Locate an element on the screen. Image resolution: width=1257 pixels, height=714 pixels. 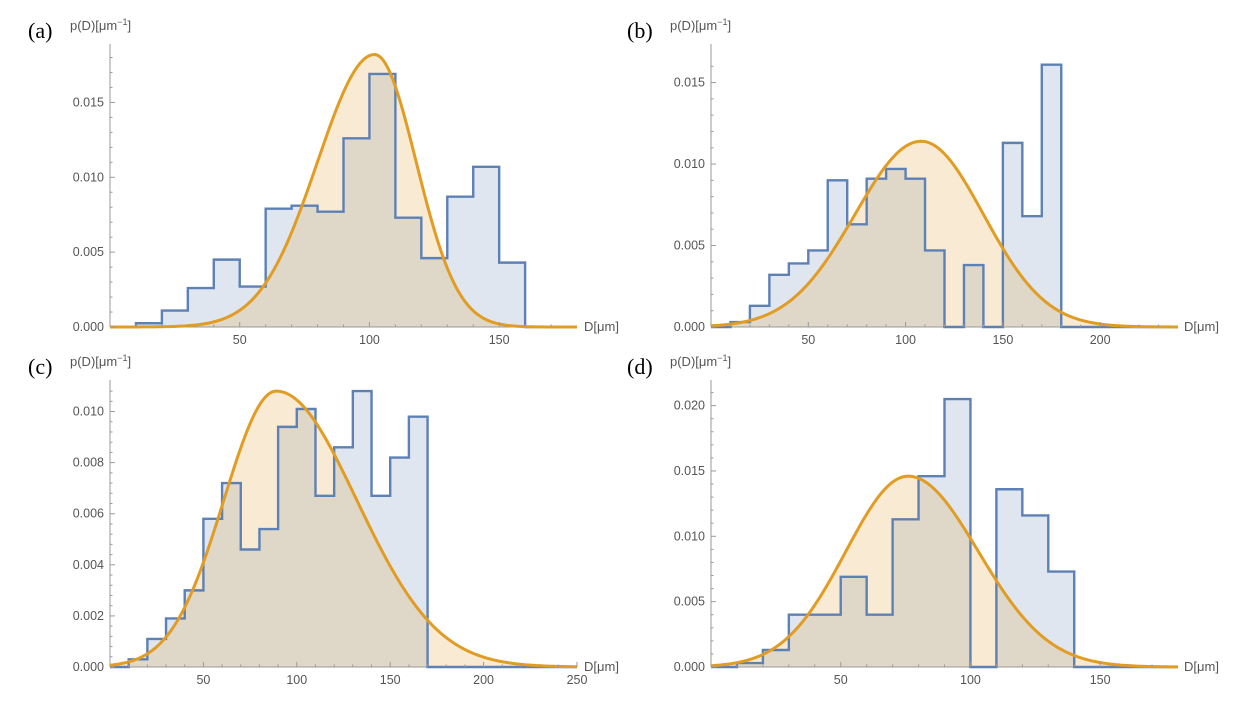
y-tick-label: 0.020 is located at coordinates (689, 406).